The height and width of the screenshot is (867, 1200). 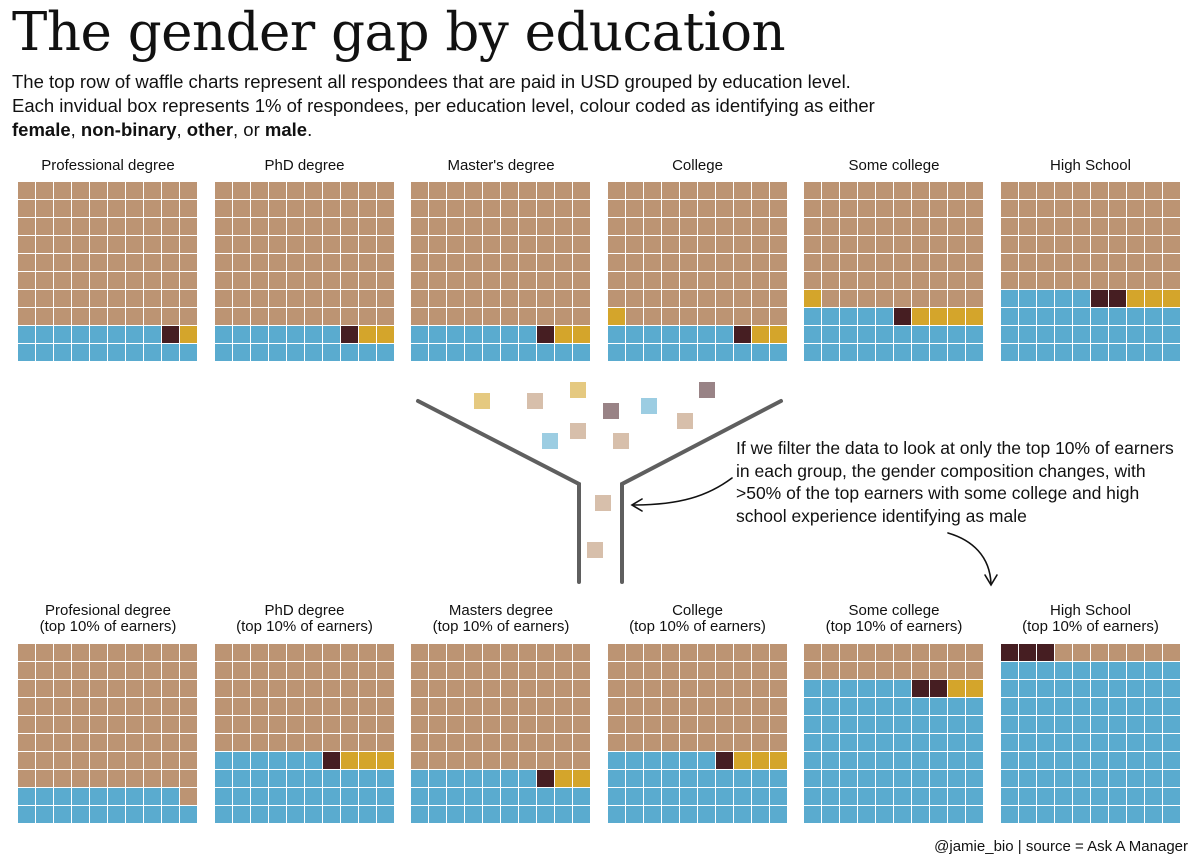 I want to click on waffle-cell-other, so click(x=349, y=334).